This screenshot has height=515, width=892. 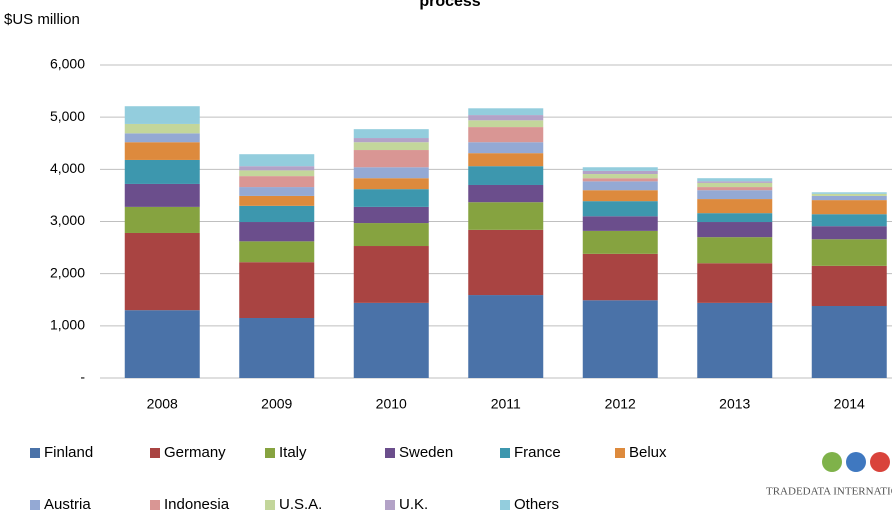 I want to click on y-tick-label: -, so click(x=82, y=377).